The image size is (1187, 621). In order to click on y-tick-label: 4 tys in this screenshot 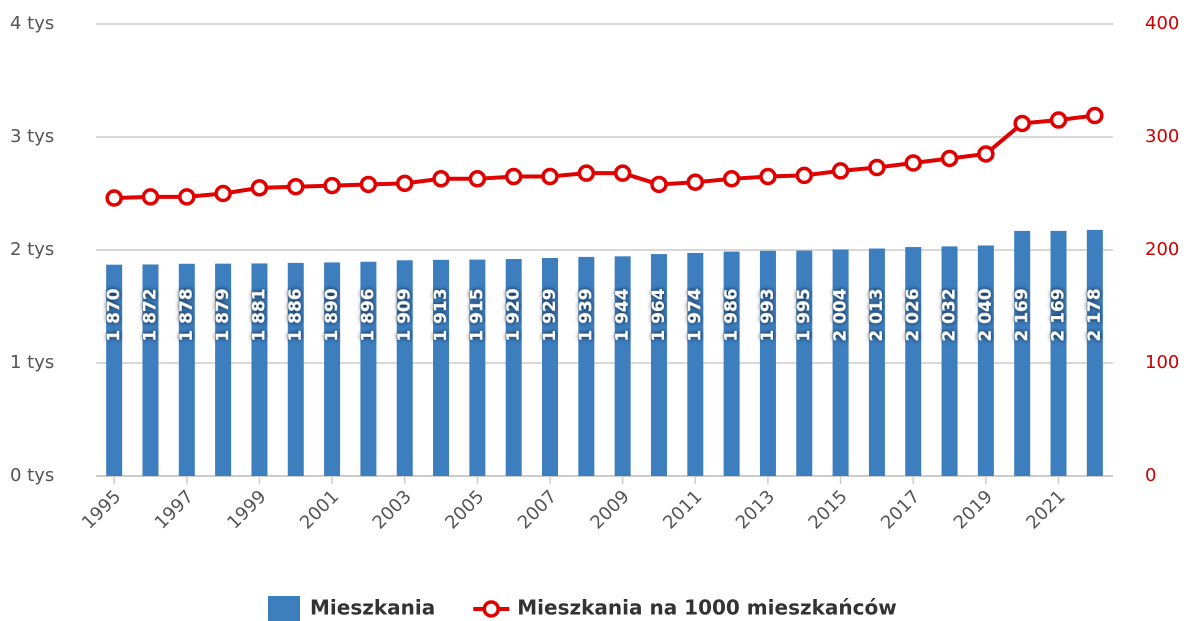, I will do `click(32, 23)`.